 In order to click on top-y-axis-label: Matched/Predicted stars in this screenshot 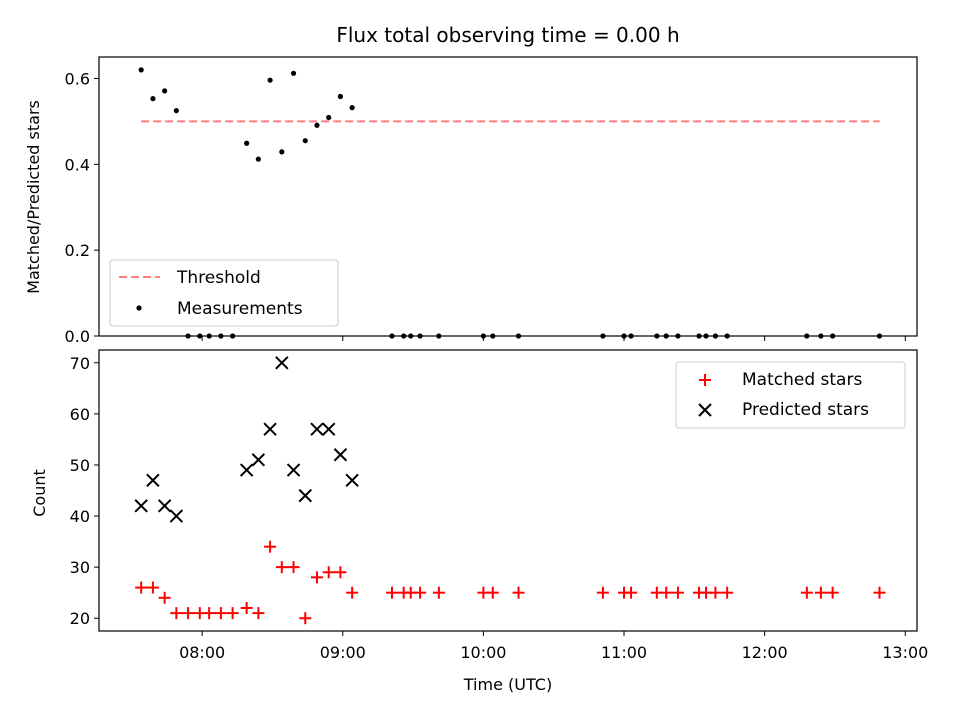, I will do `click(33, 197)`.